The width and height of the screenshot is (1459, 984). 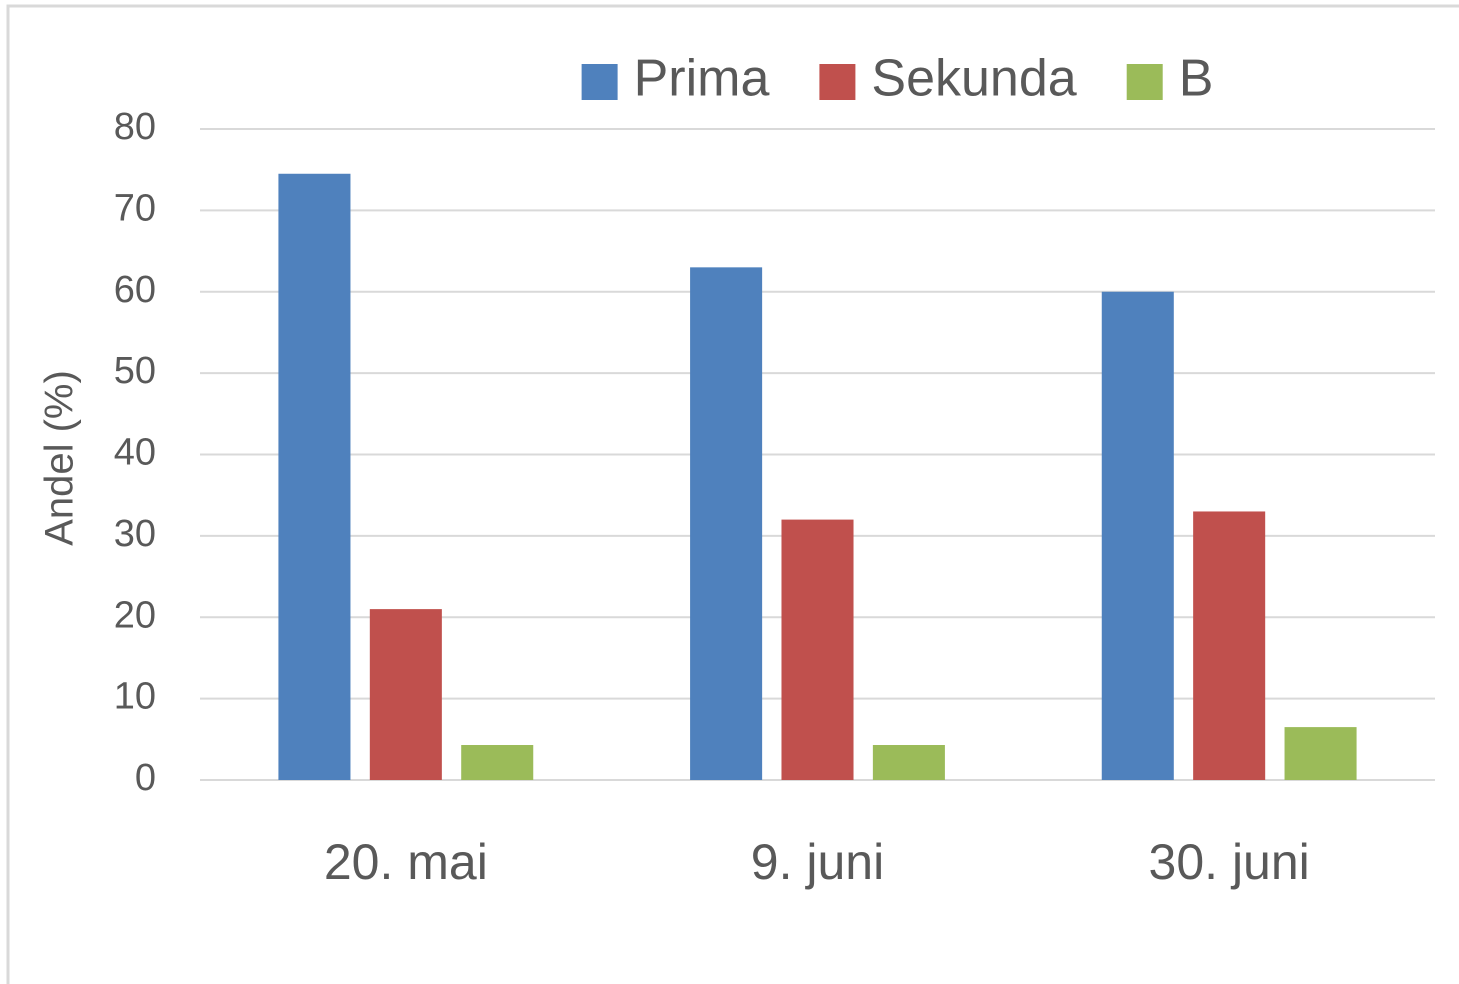 What do you see at coordinates (60, 458) in the screenshot?
I see `y-axis-title: Andel (%)` at bounding box center [60, 458].